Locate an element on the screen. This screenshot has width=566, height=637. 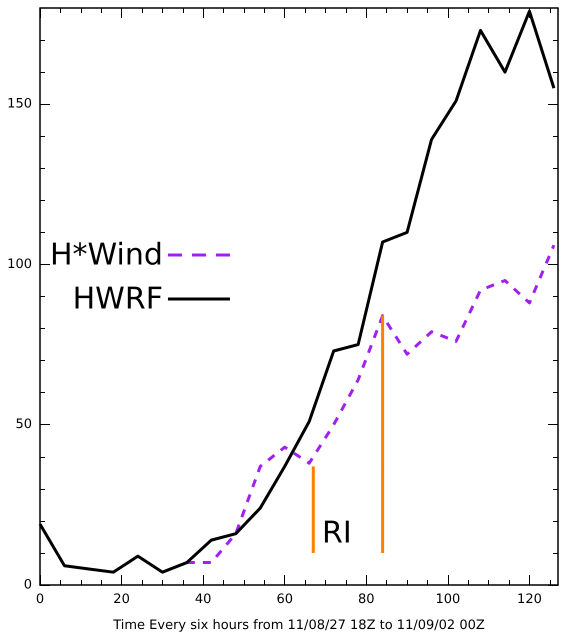
x-tick-label: 120 is located at coordinates (529, 599).